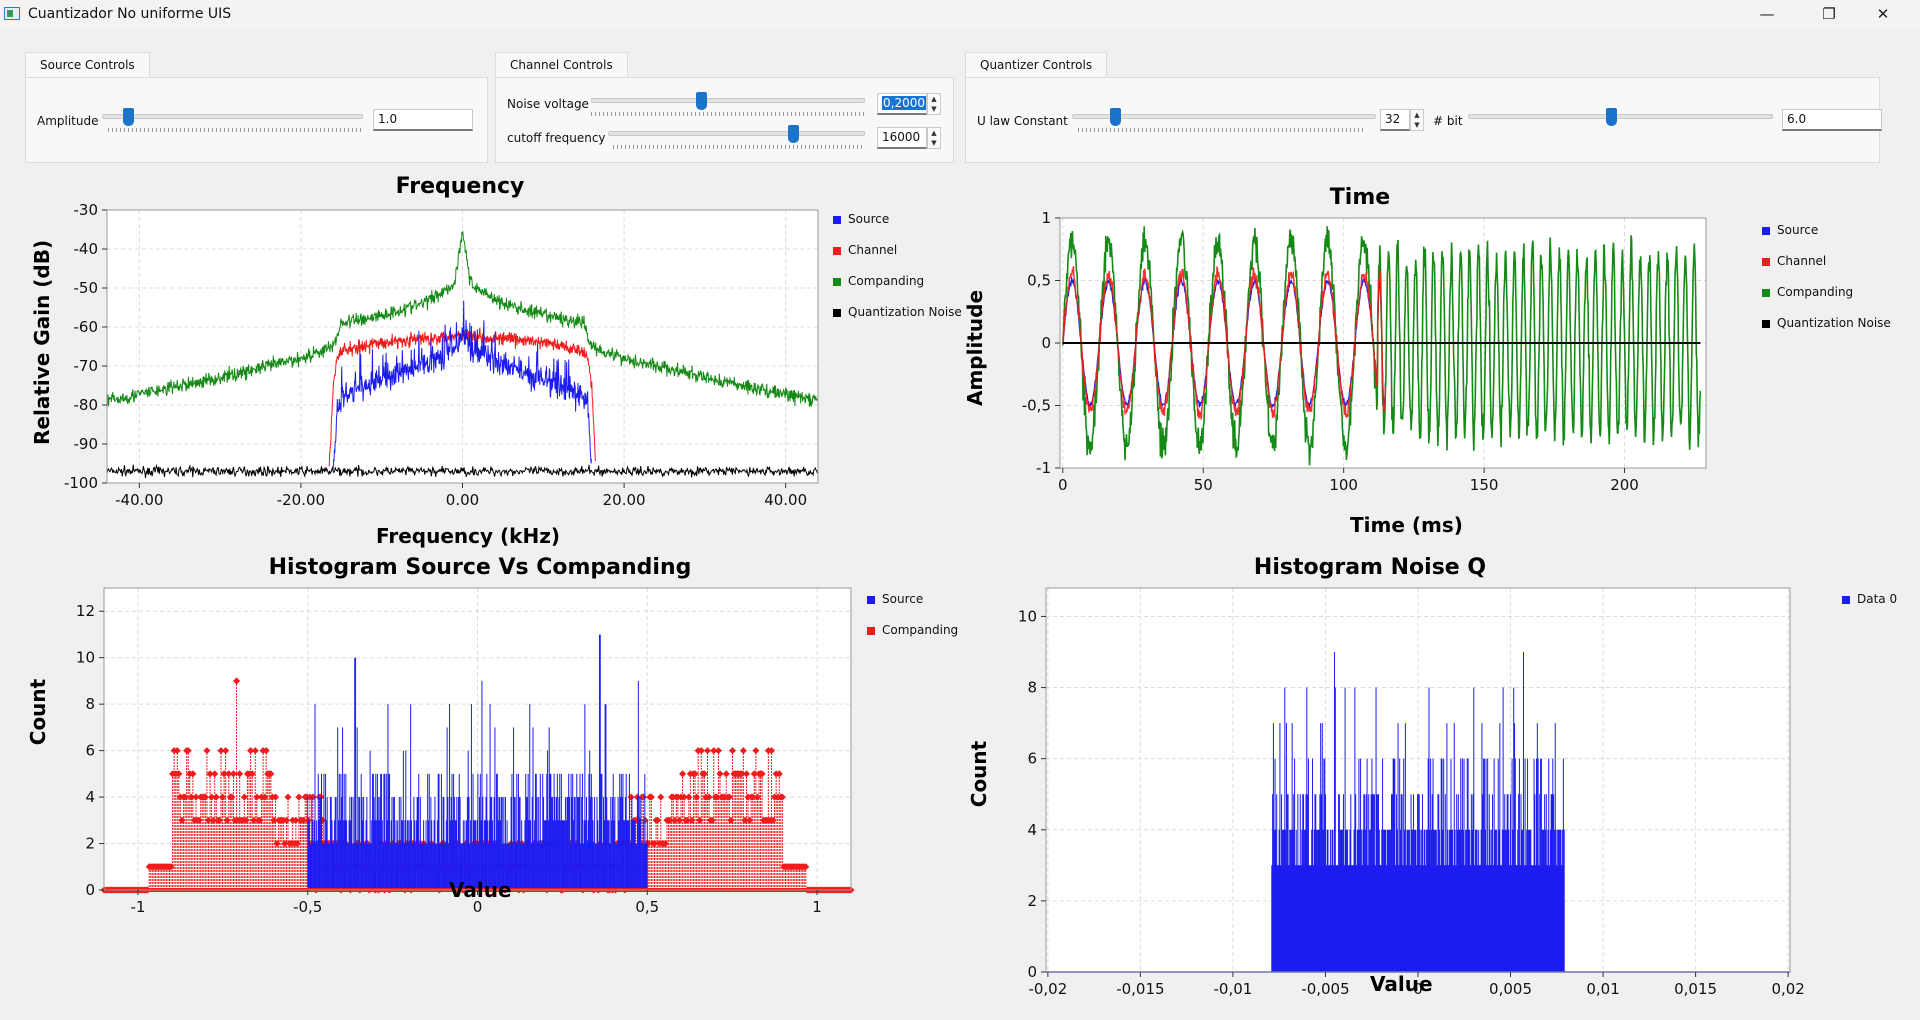  What do you see at coordinates (129, 117) in the screenshot?
I see `amplitude-slider-handle` at bounding box center [129, 117].